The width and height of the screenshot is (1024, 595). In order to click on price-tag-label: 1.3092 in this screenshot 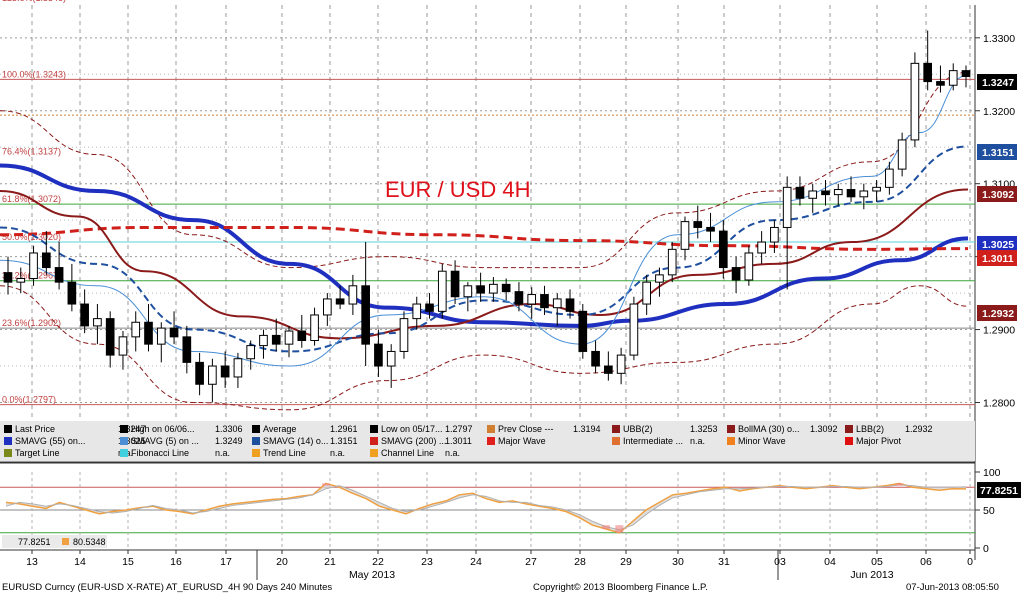, I will do `click(998, 195)`.